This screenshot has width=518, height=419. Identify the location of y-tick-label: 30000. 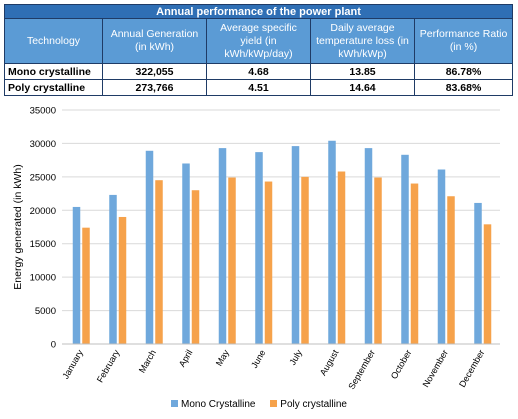
(43, 144).